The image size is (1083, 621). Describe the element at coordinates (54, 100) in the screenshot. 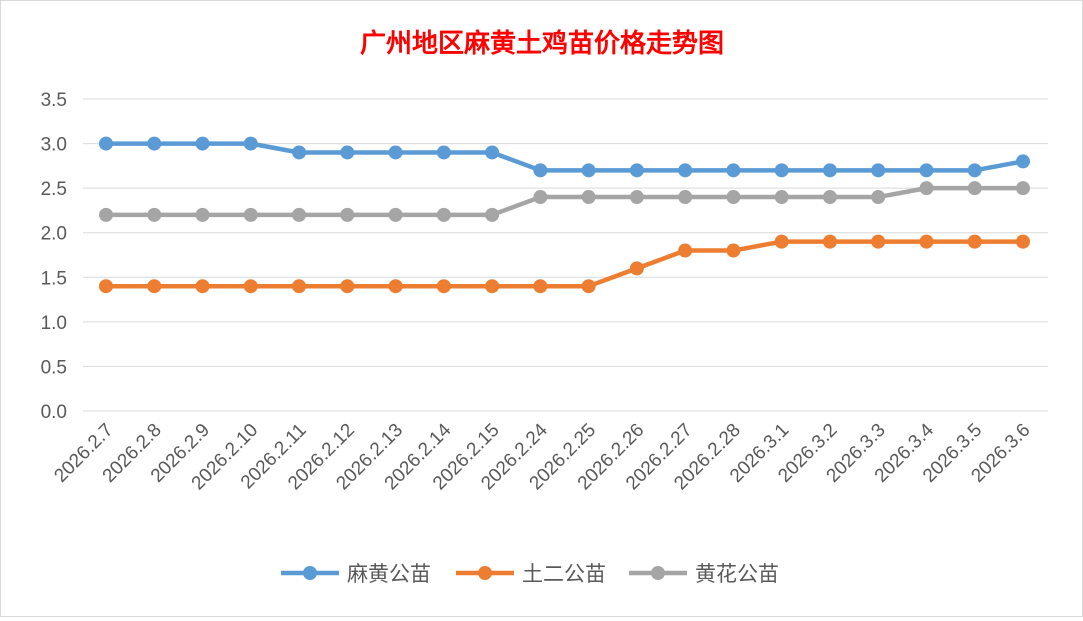

I see `y-tick-label: 3.5` at that location.